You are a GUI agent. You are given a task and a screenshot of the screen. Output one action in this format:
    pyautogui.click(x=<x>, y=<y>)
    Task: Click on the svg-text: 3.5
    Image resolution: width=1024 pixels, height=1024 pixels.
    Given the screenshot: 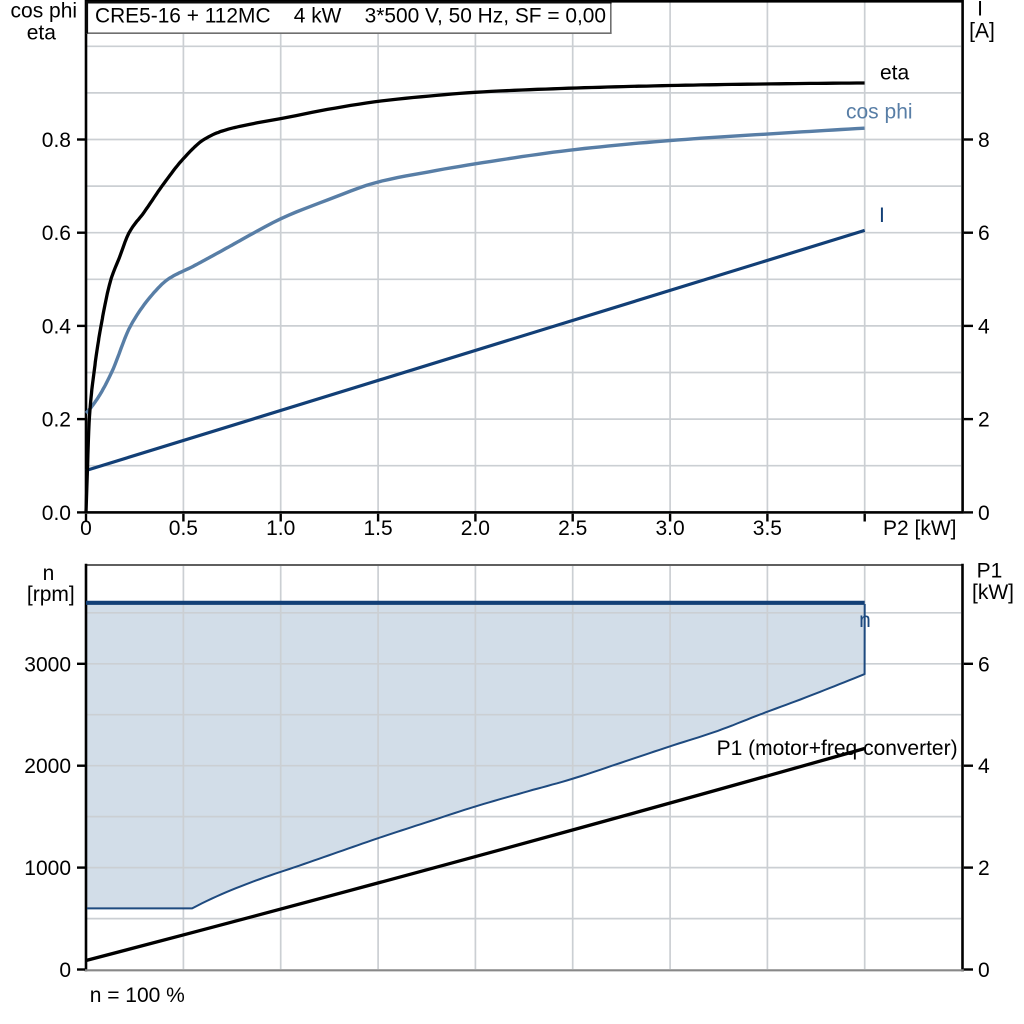 What is the action you would take?
    pyautogui.click(x=767, y=528)
    